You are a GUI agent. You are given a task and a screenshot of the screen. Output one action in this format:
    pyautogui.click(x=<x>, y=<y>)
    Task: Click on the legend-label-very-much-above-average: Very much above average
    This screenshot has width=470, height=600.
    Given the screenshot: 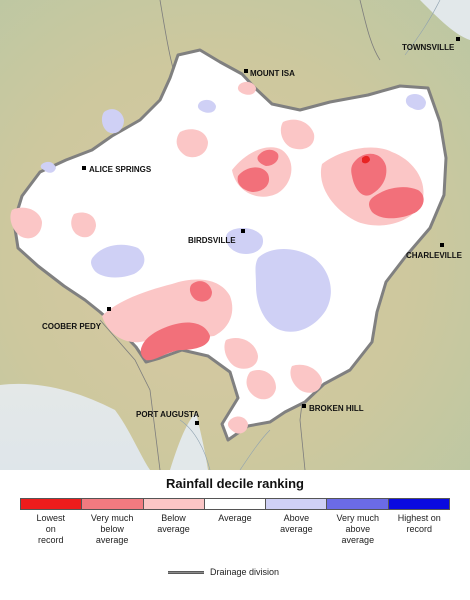 What is the action you would take?
    pyautogui.click(x=358, y=529)
    